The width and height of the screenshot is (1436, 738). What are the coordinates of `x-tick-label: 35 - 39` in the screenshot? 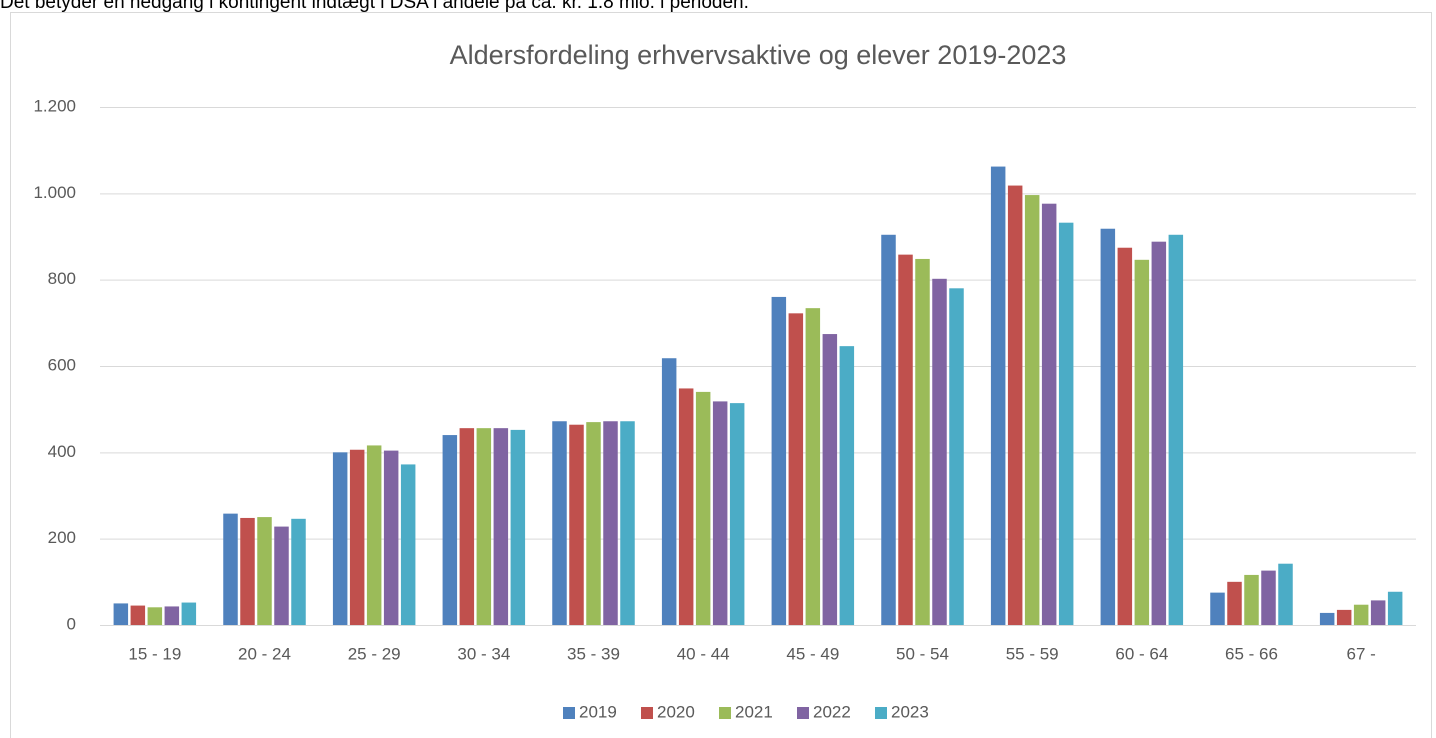 It's located at (593, 653).